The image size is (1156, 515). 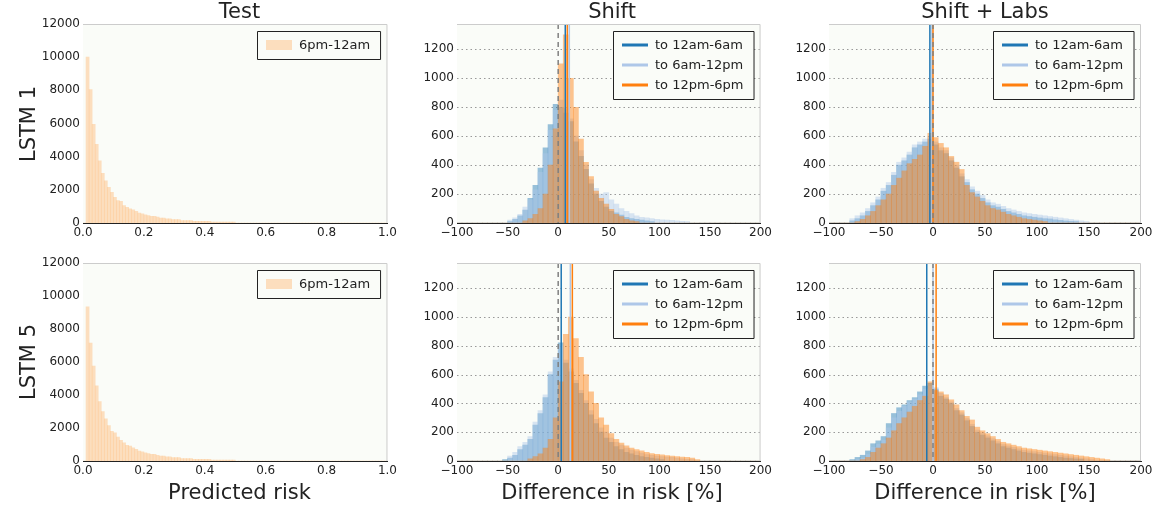 What do you see at coordinates (612, 11) in the screenshot?
I see `chart-title: Shift` at bounding box center [612, 11].